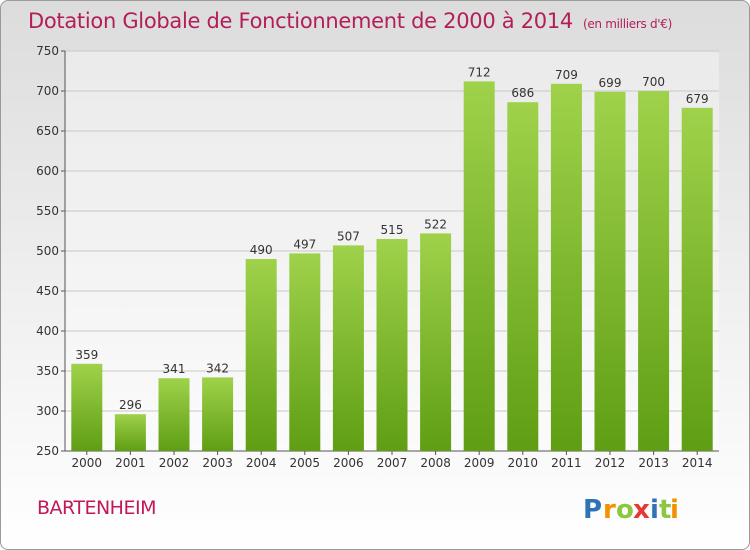 This screenshot has width=750, height=550. I want to click on data-label-2002: 341, so click(174, 369).